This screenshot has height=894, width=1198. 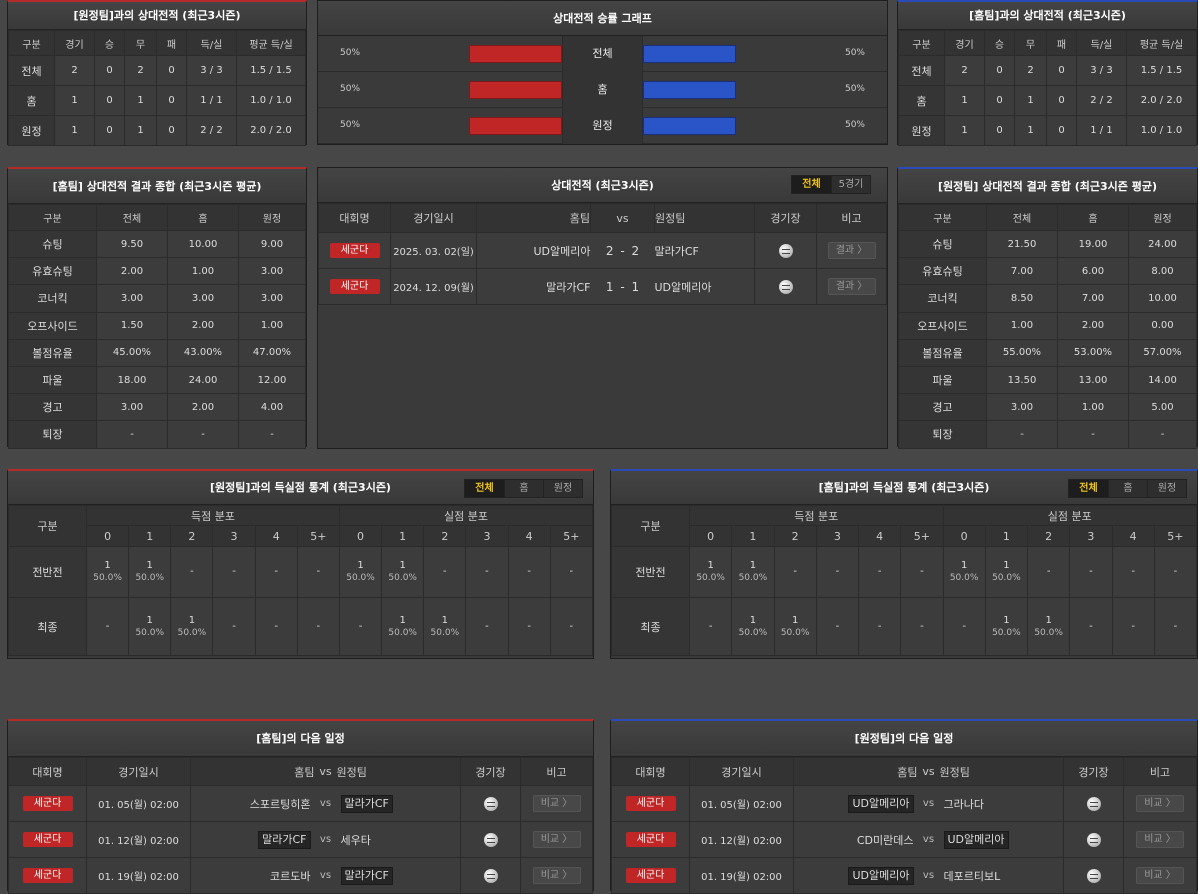 What do you see at coordinates (1047, 244) in the screenshot?
I see `table-row: 슈팅 21.50 19.00 24.00` at bounding box center [1047, 244].